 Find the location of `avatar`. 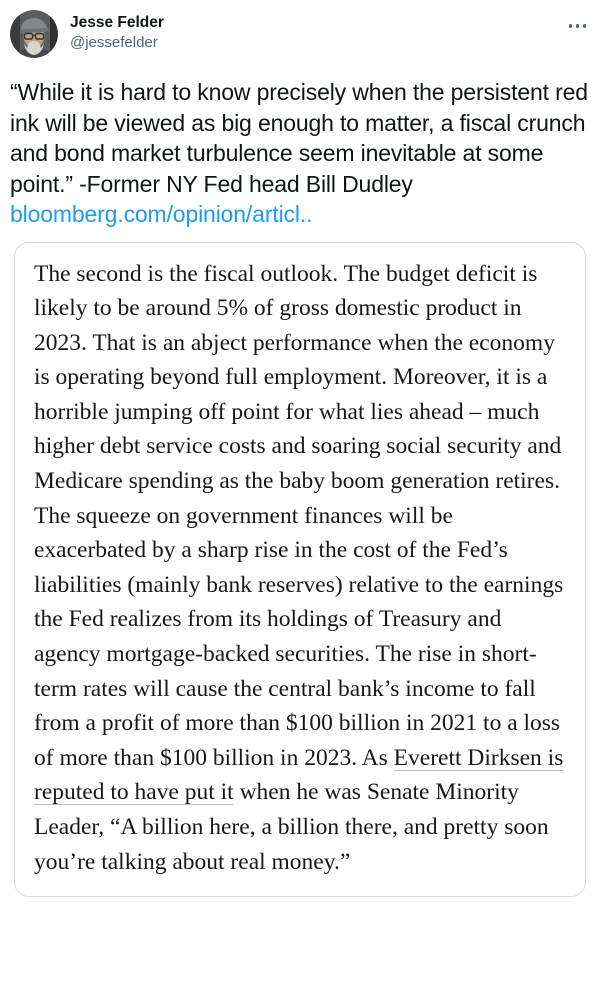

avatar is located at coordinates (34, 34).